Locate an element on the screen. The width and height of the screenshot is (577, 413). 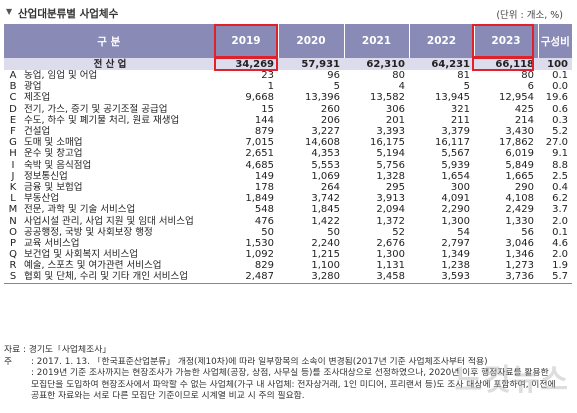
value-2022: 4,091 is located at coordinates (456, 199).